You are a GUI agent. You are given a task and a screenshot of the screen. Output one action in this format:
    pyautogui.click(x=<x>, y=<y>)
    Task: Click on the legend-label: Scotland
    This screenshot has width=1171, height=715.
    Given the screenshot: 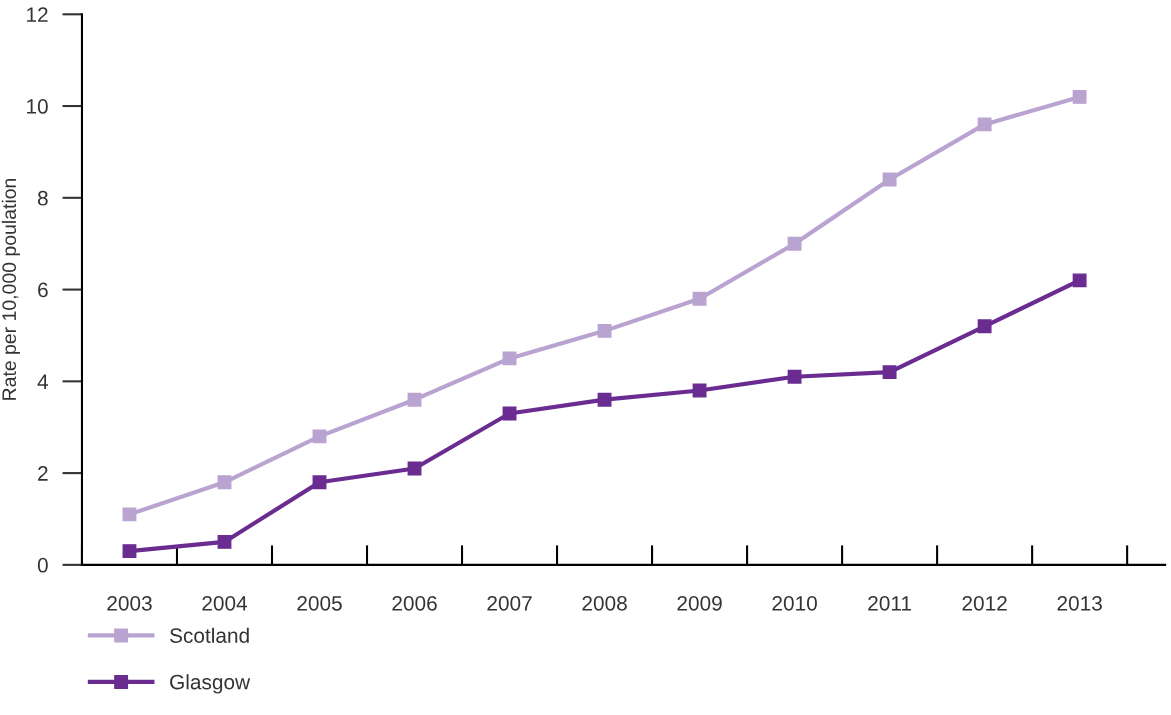 What is the action you would take?
    pyautogui.click(x=209, y=635)
    